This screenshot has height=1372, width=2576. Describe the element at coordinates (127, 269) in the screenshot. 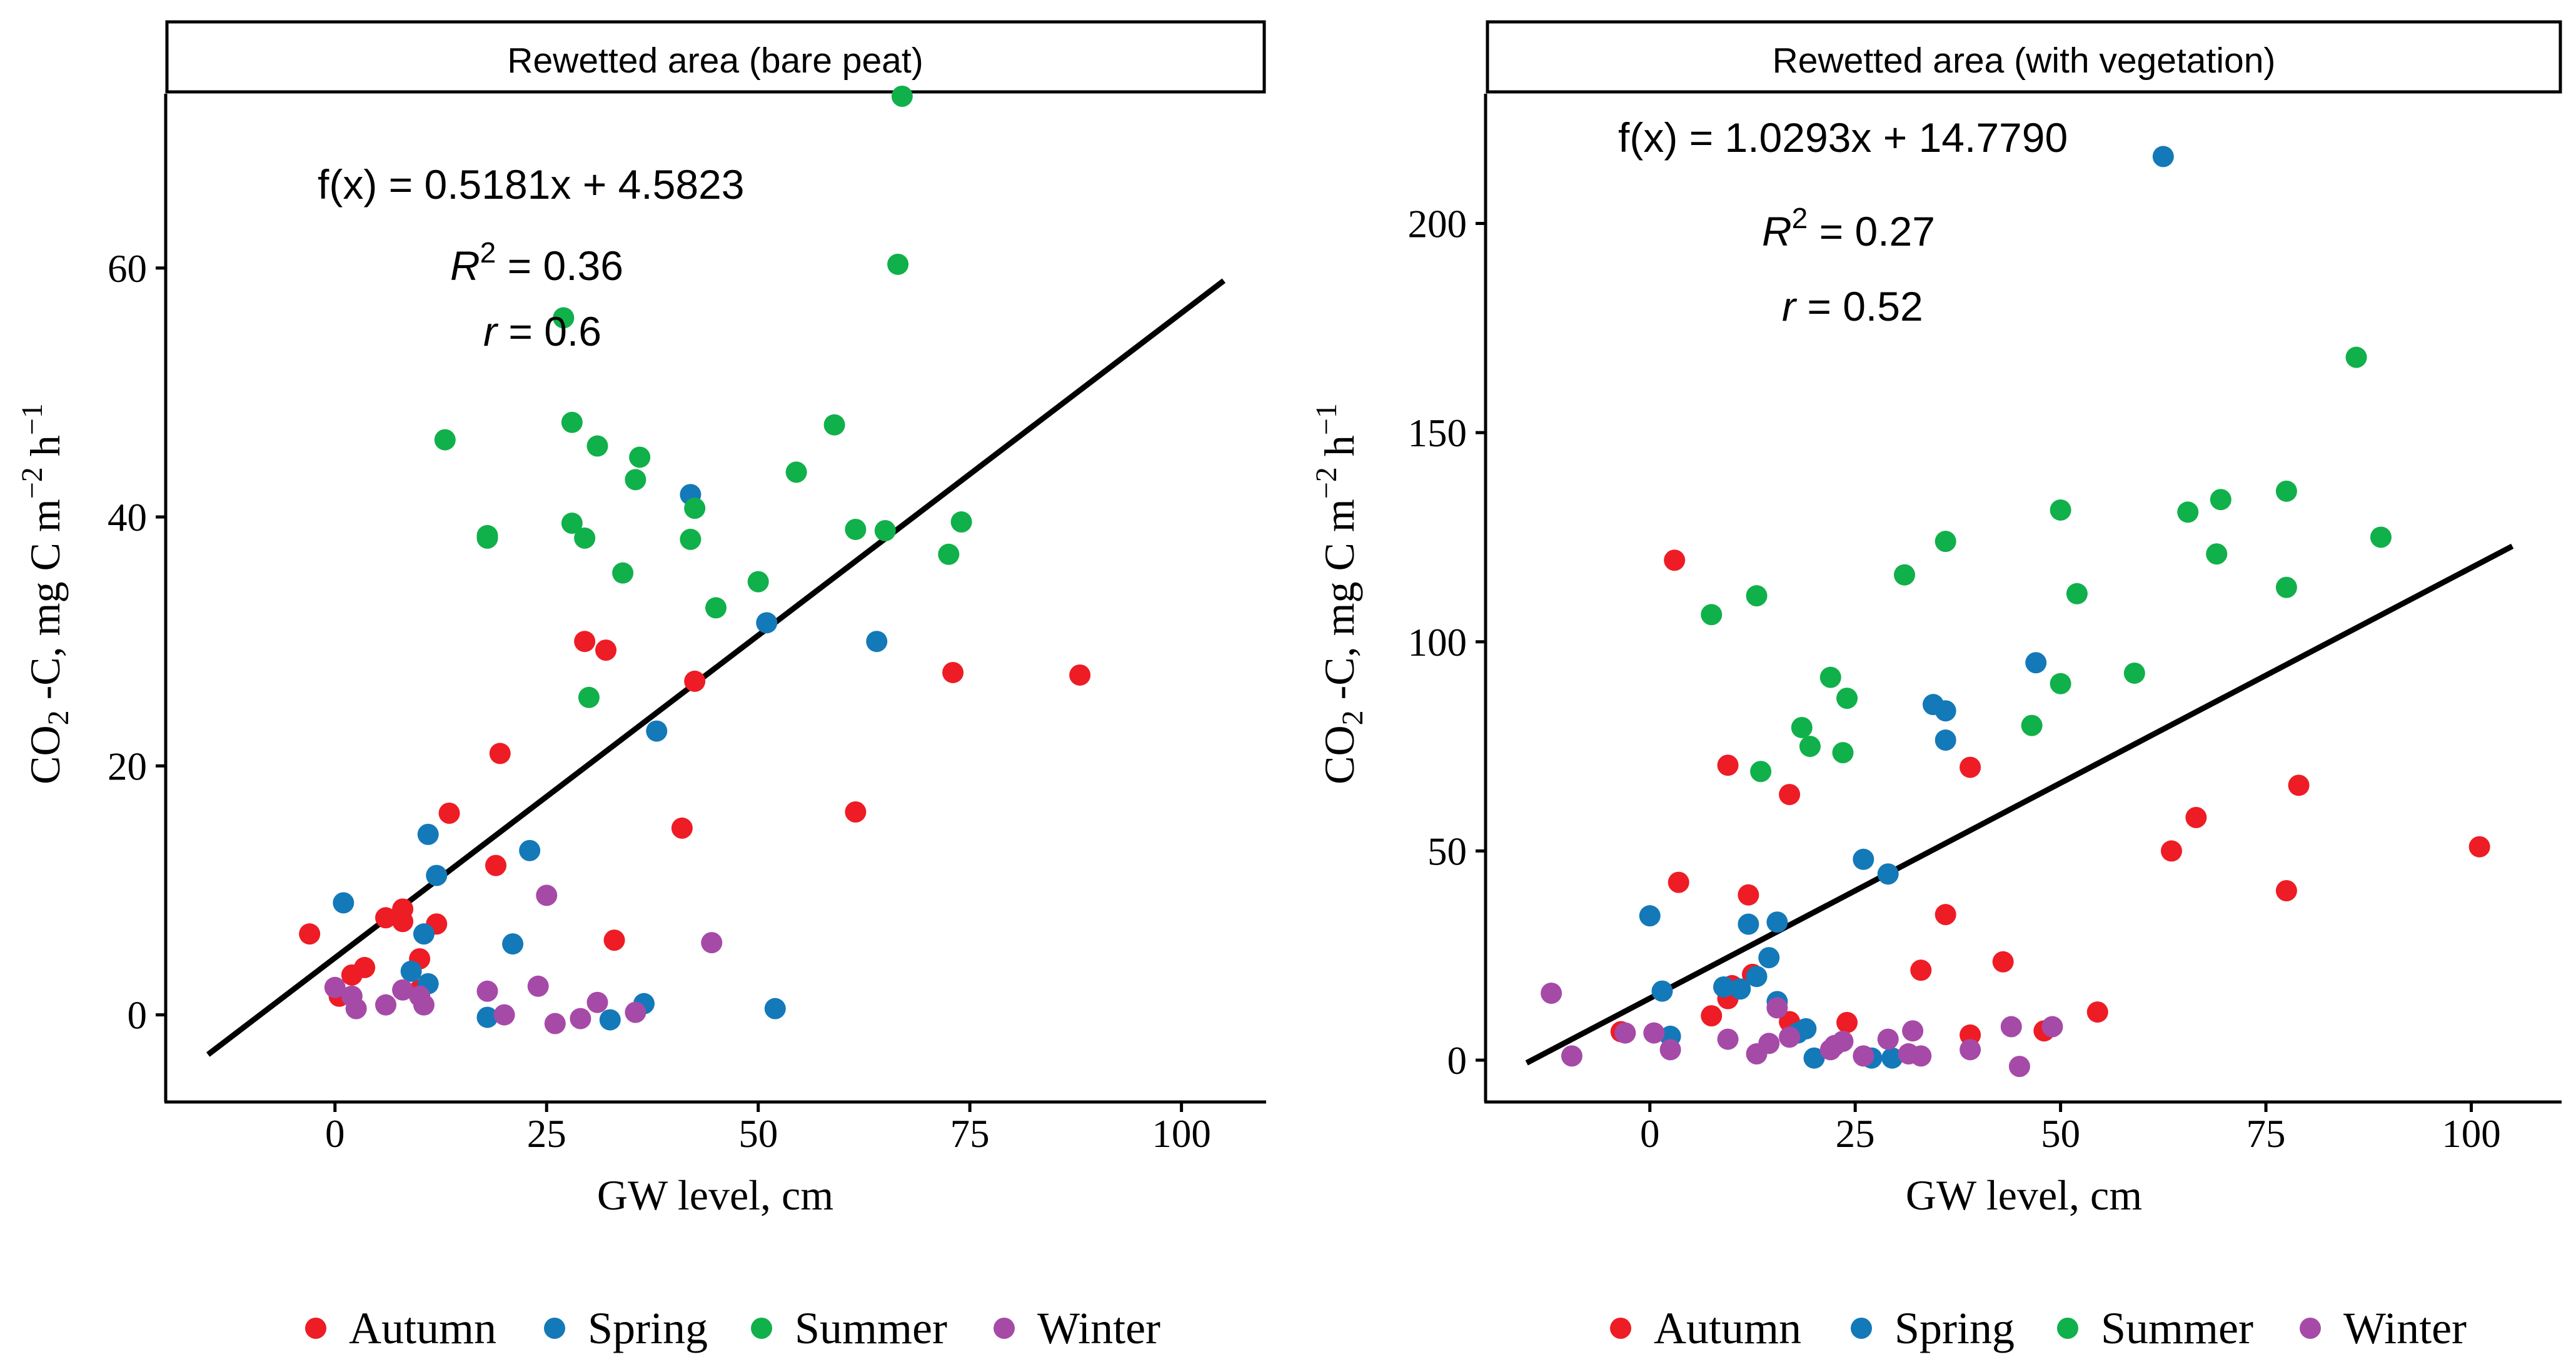

I see `y-tick-label: 60` at that location.